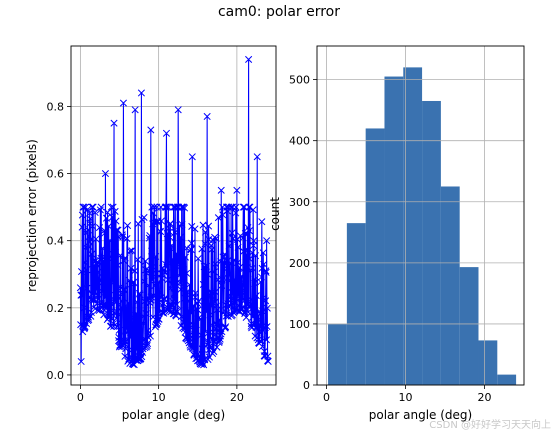 Image resolution: width=559 pixels, height=433 pixels. Describe the element at coordinates (56, 308) in the screenshot. I see `left-y-tick-label: 0.2` at that location.